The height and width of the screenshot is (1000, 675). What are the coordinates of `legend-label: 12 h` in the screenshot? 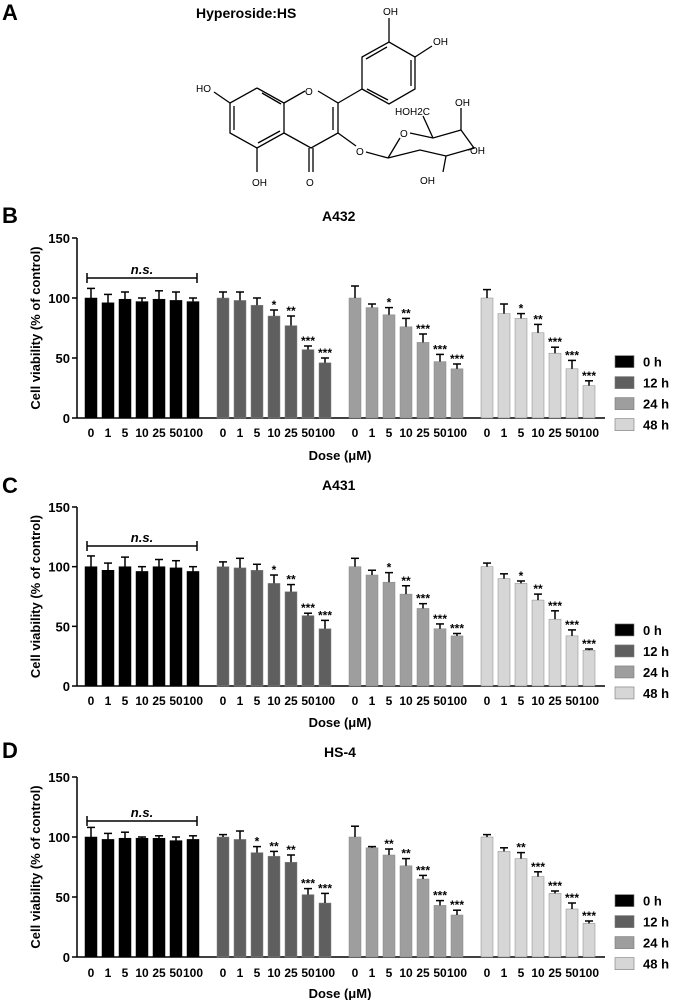 It's located at (656, 383).